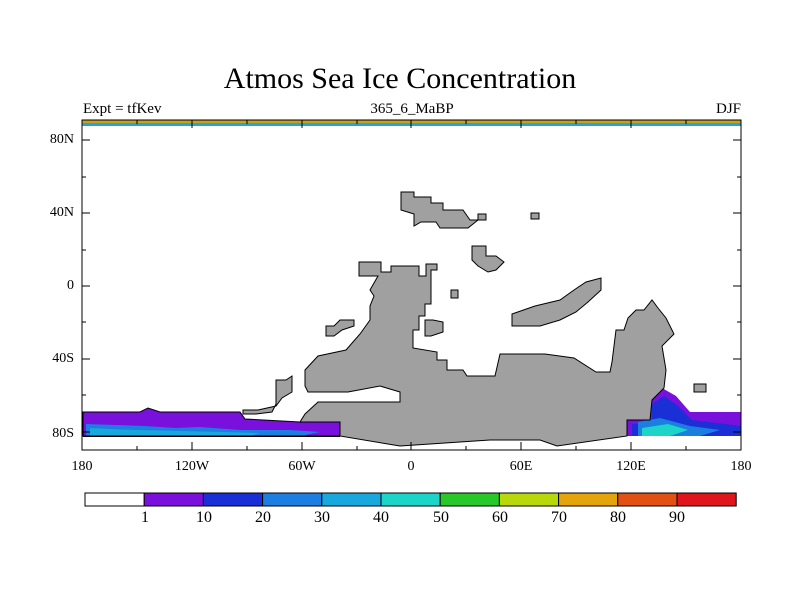 Image resolution: width=800 pixels, height=600 pixels. I want to click on sea-ice-band-west-core, so click(175, 432).